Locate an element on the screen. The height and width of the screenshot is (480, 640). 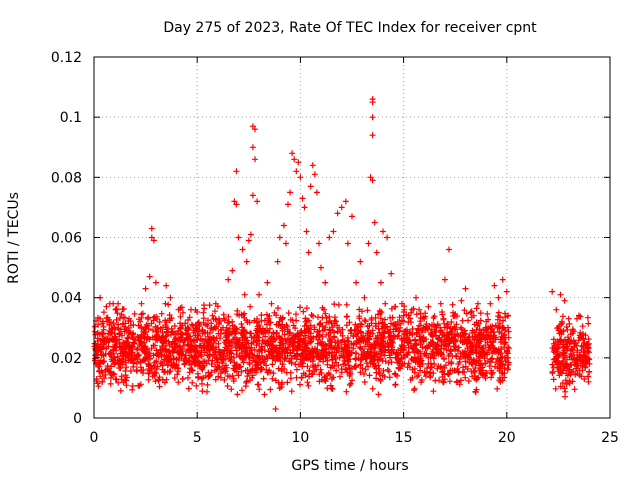
y-tick-label: 0.12 is located at coordinates (66, 58).